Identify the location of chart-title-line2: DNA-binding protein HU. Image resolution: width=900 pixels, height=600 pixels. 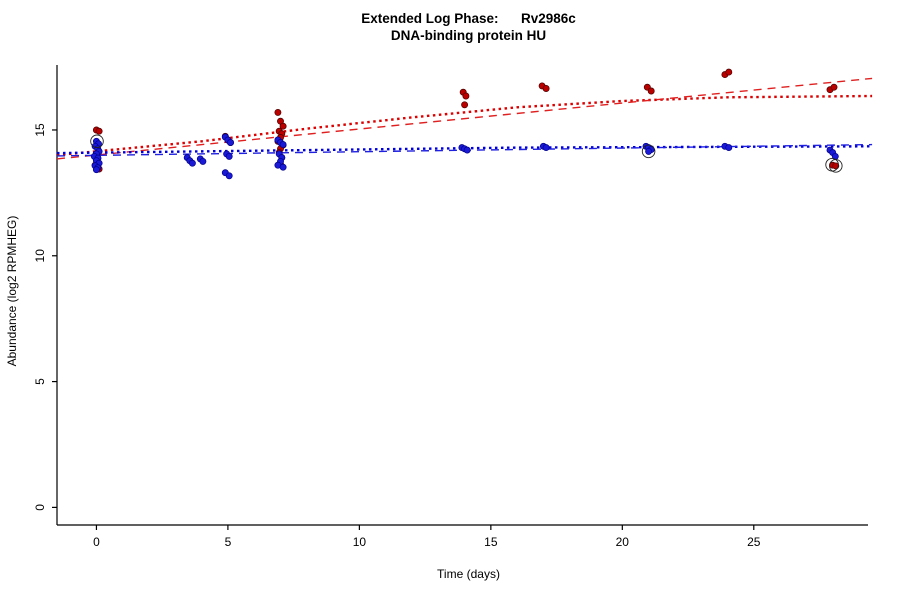
(468, 35).